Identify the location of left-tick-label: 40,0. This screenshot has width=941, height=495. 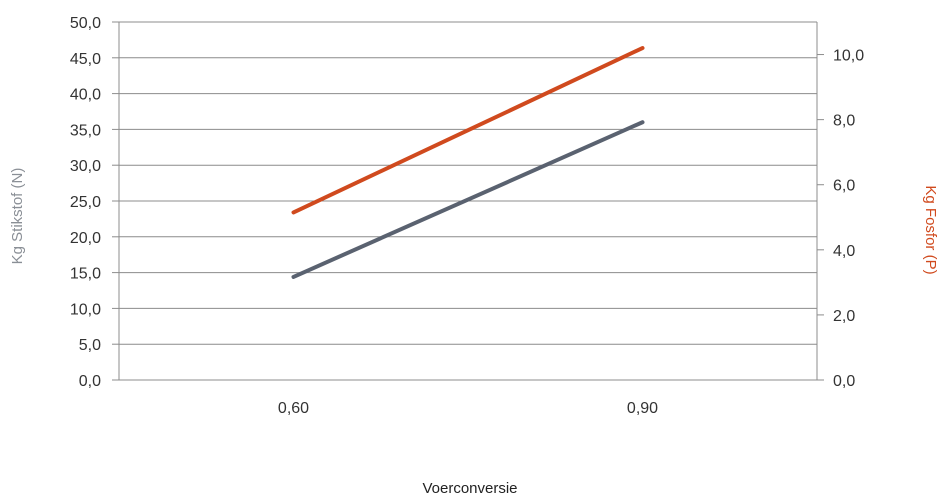
(85, 95).